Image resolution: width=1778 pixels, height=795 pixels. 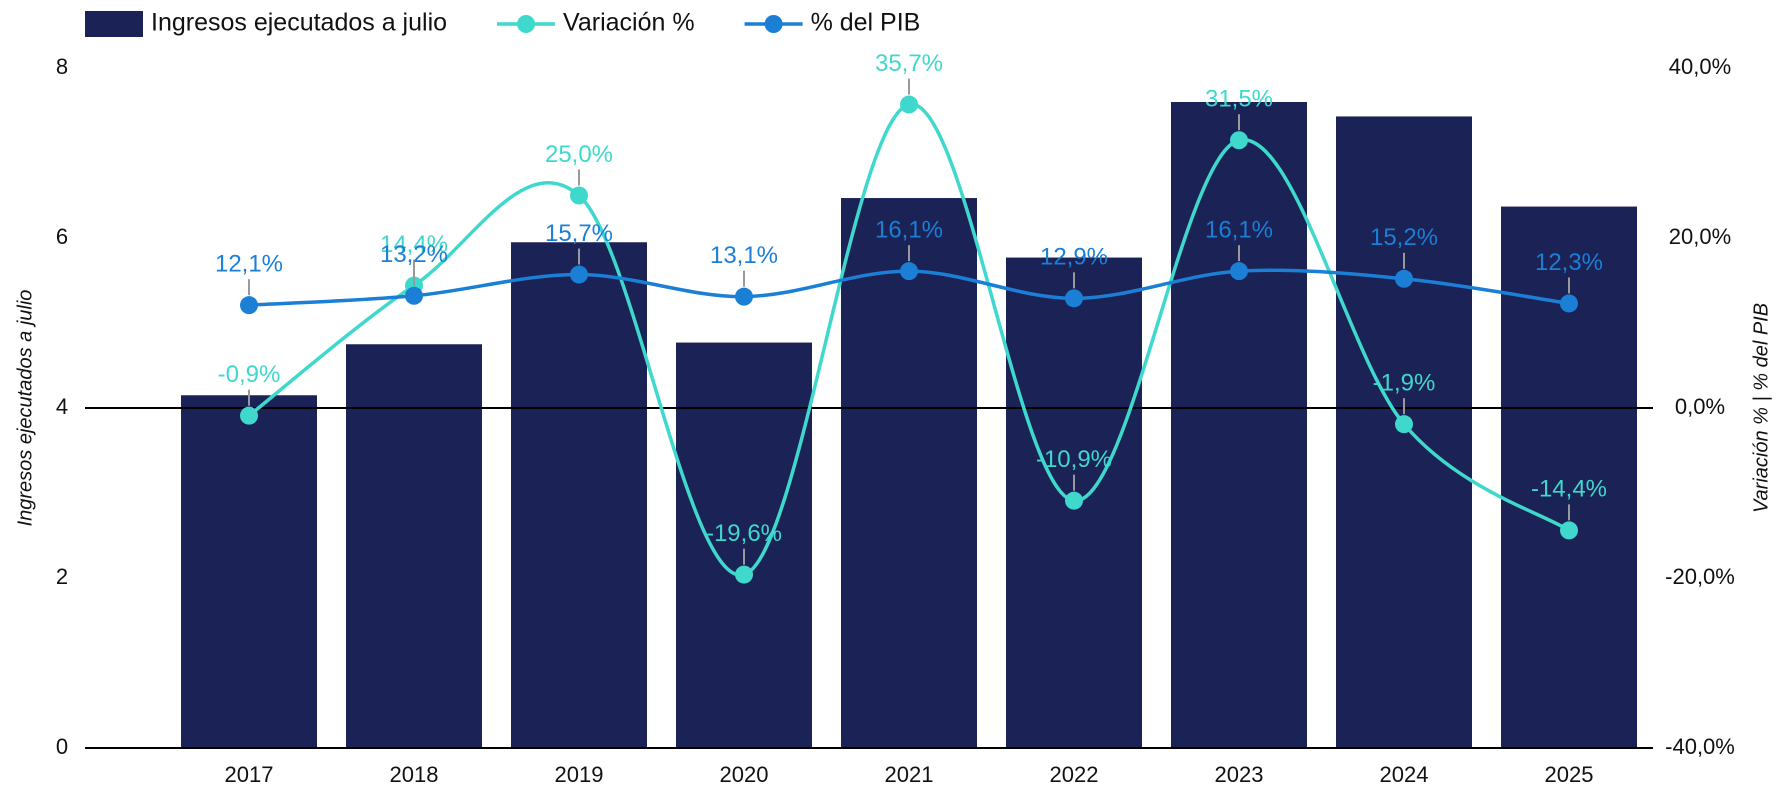 What do you see at coordinates (62, 576) in the screenshot?
I see `y-tick-label: 2` at bounding box center [62, 576].